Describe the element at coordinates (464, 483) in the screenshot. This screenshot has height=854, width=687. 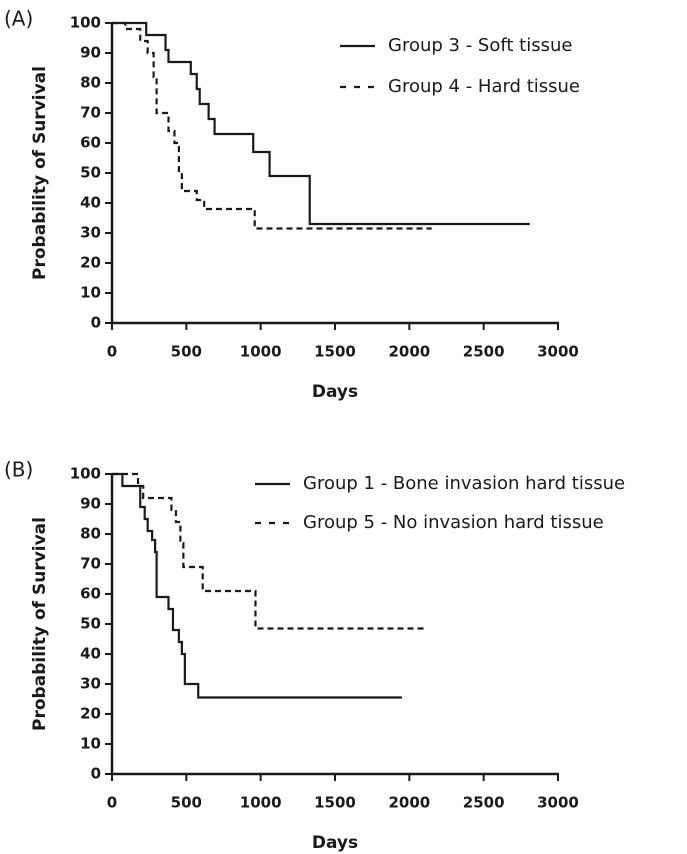
I see `legend-label: Group 1 - Bone invasion hard tissue` at that location.